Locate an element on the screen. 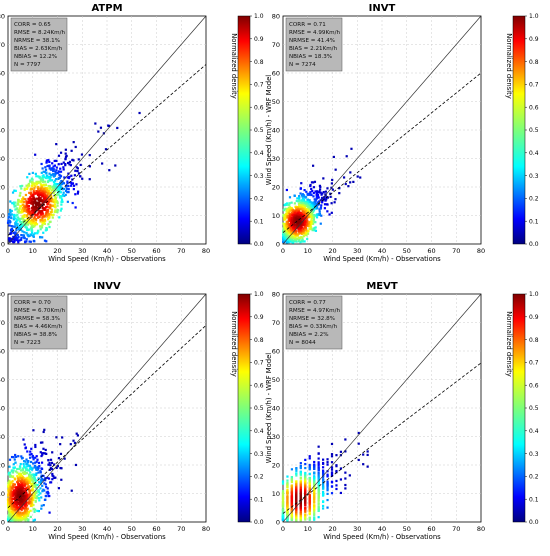  panel-title: MEVT is located at coordinates (382, 286).